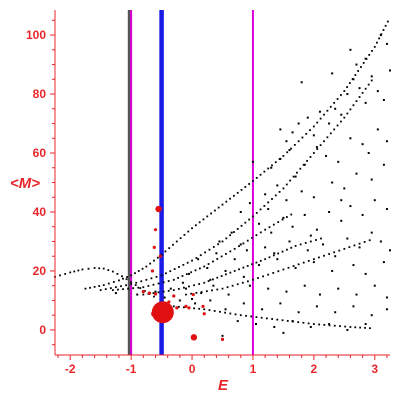 Image resolution: width=400 pixels, height=400 pixels. Describe the element at coordinates (253, 369) in the screenshot. I see `x-tick-label: 1` at that location.